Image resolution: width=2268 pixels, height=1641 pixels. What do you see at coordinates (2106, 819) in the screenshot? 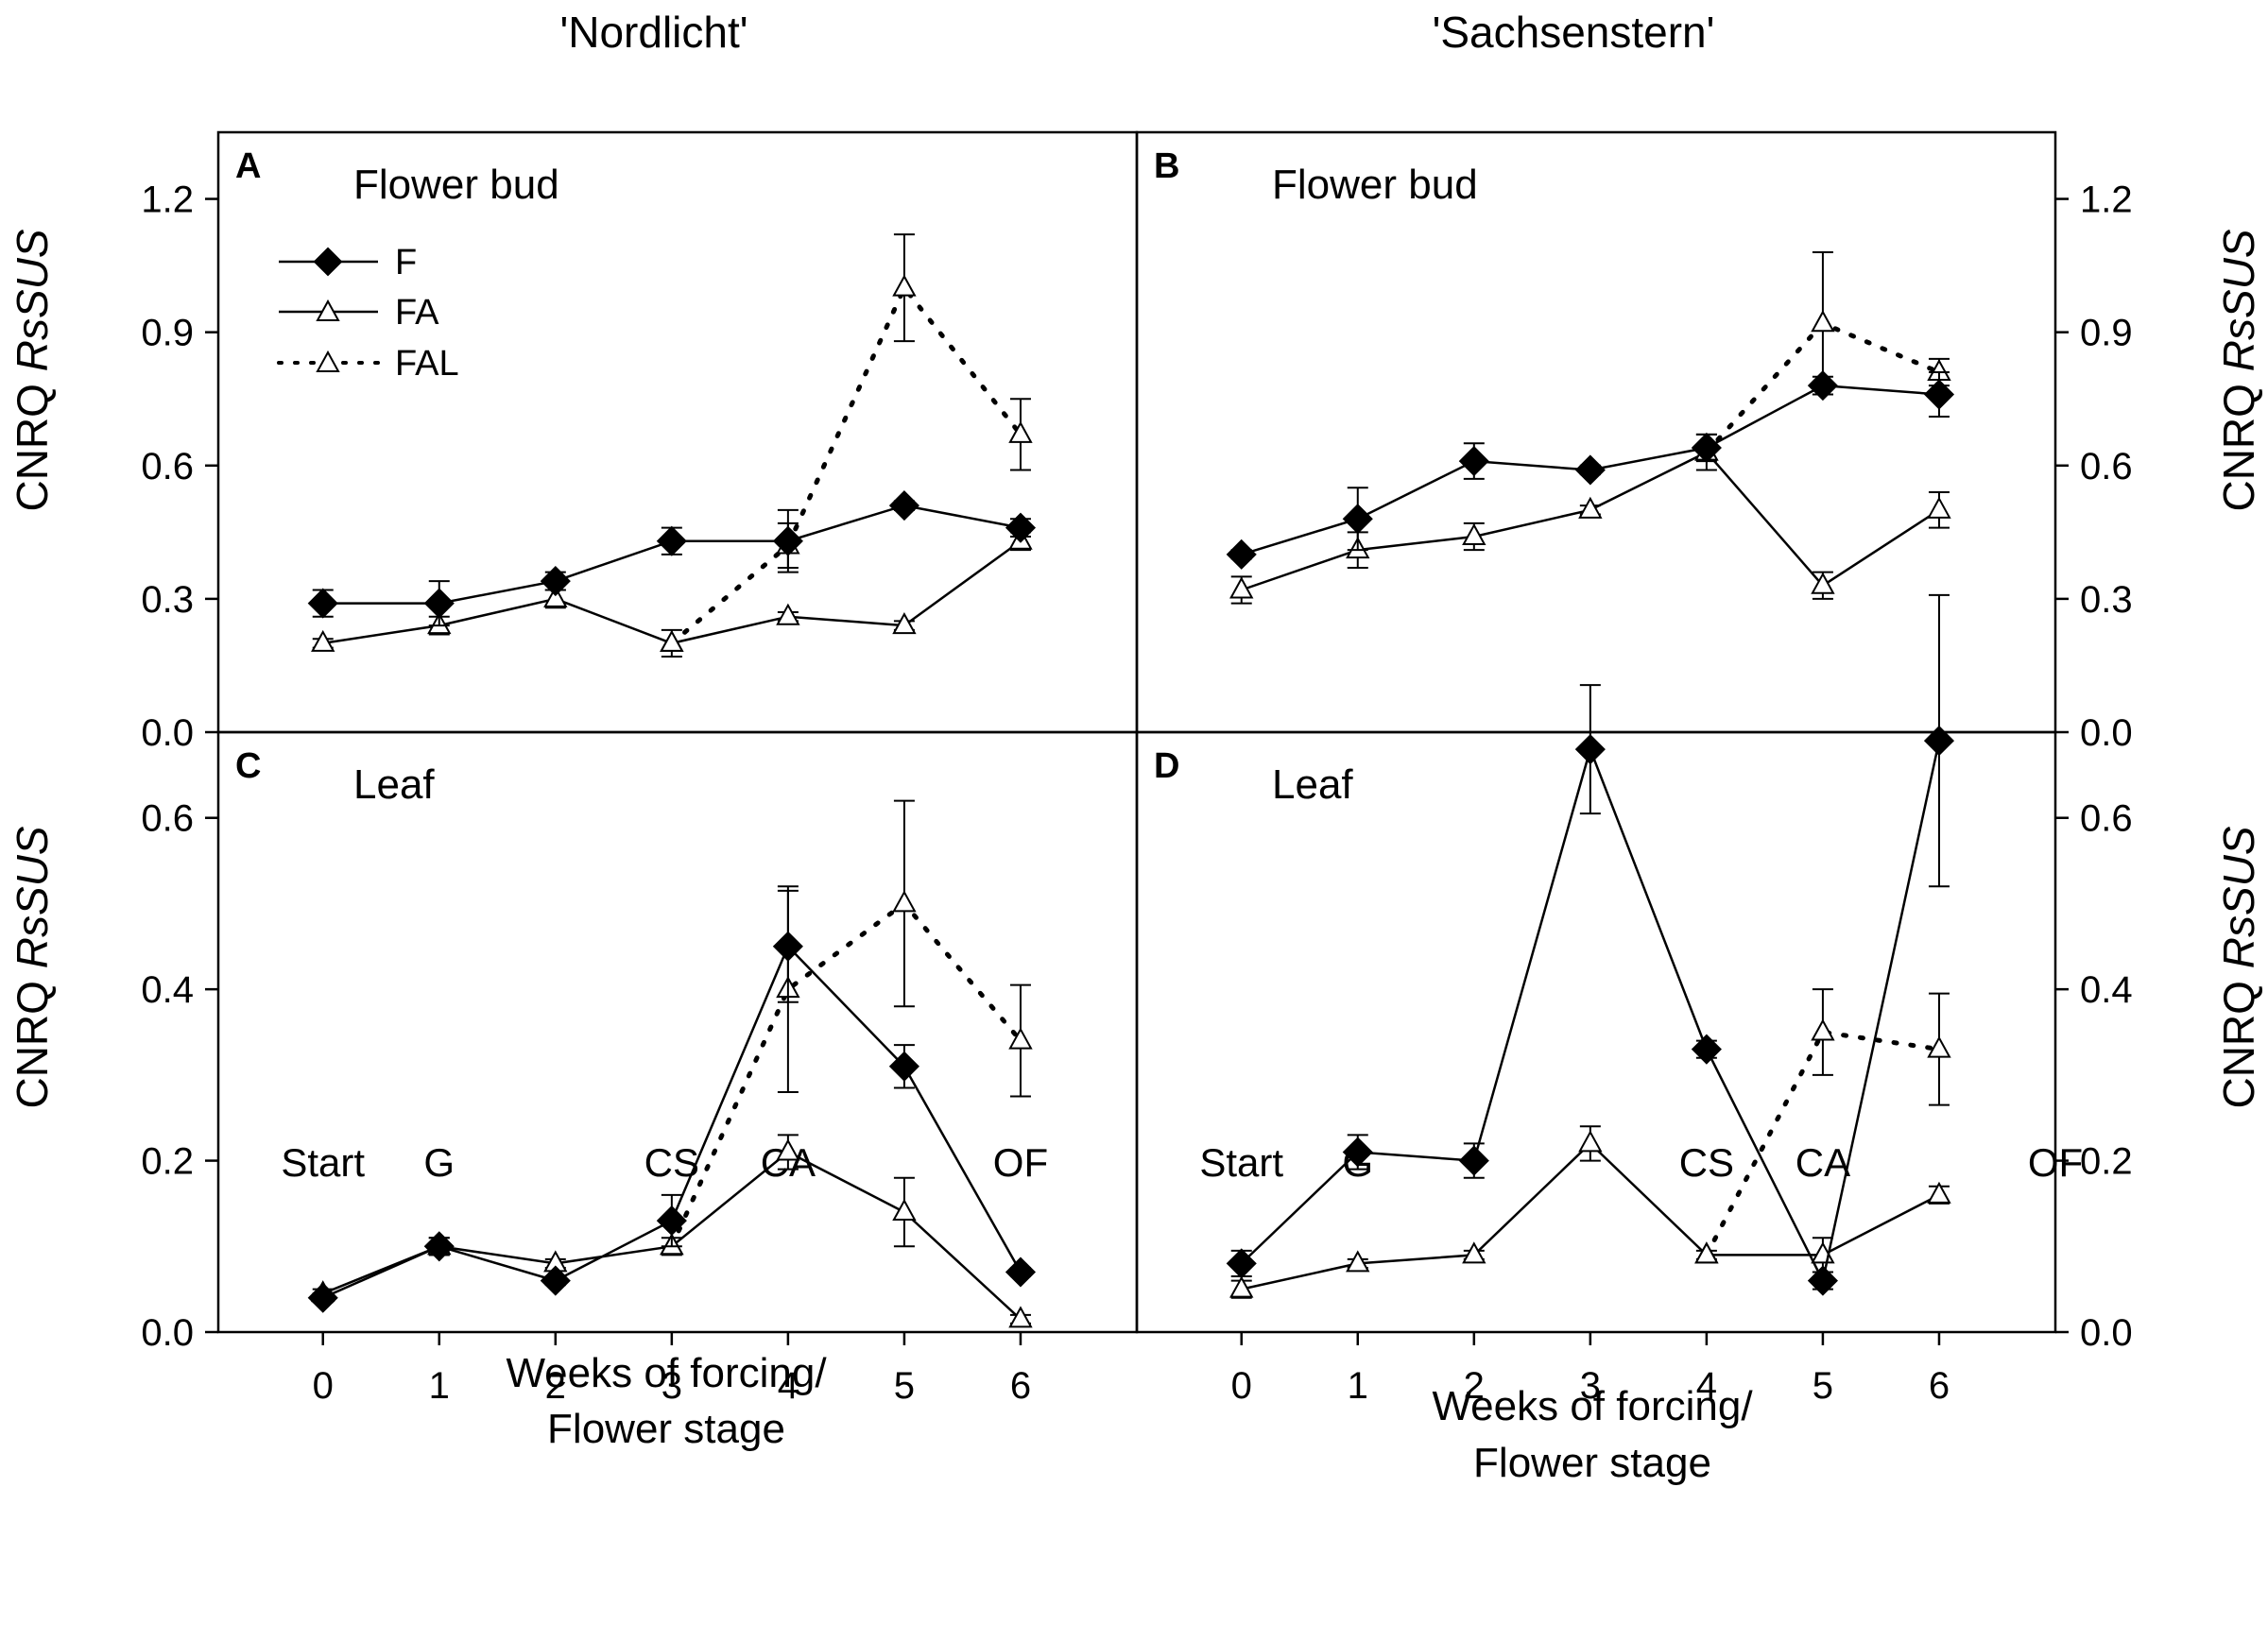
I see `panel-d-ytick-label: 0.6` at bounding box center [2106, 819].